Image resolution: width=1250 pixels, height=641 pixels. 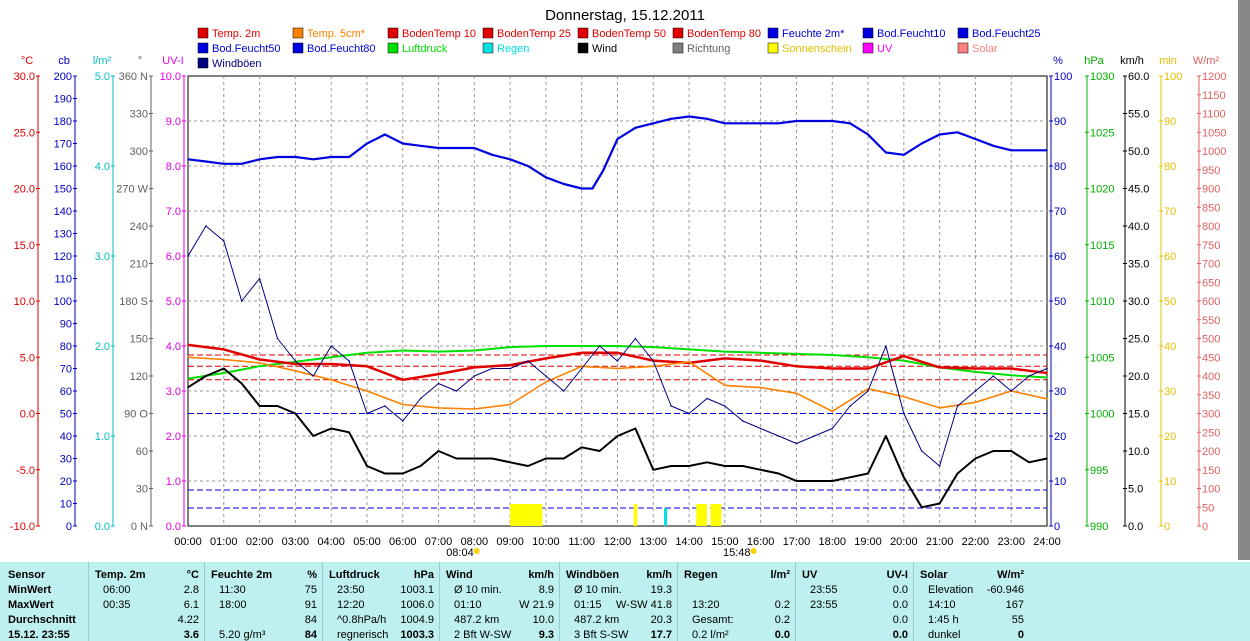 I want to click on x-tick-label: 19:00, so click(x=868, y=542).